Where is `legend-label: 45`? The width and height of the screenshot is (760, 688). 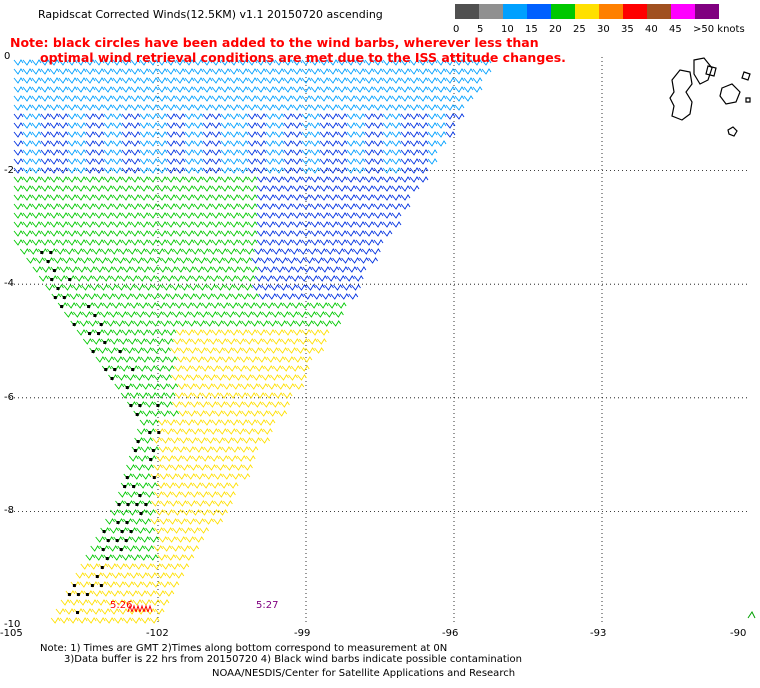 legend-label: 45 is located at coordinates (675, 29).